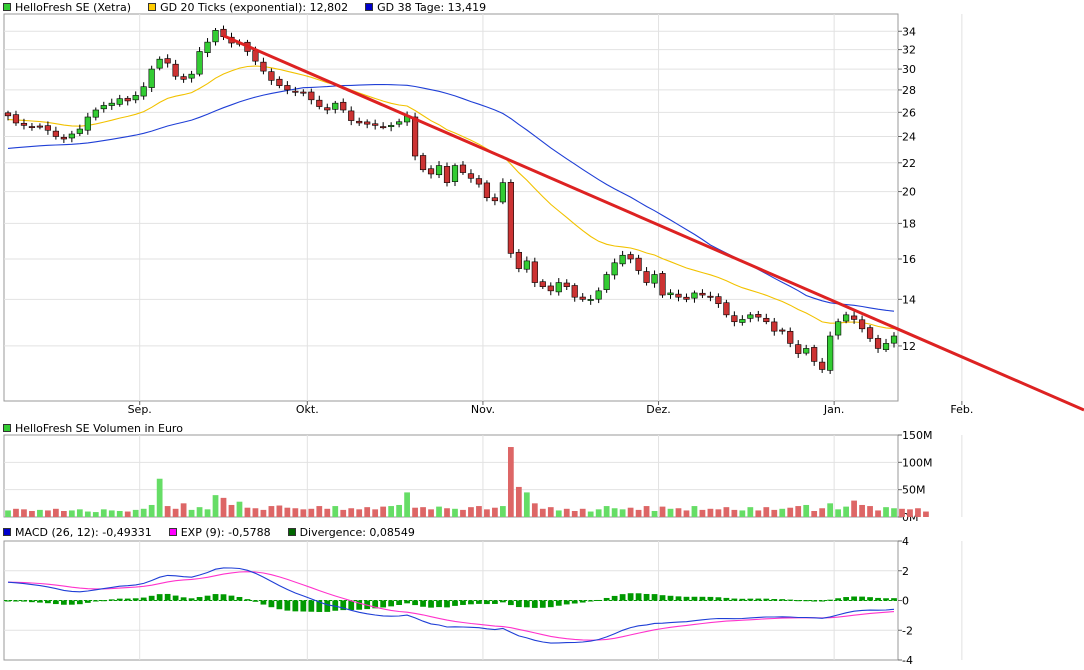  I want to click on y-tick-label: 100M, so click(917, 462).